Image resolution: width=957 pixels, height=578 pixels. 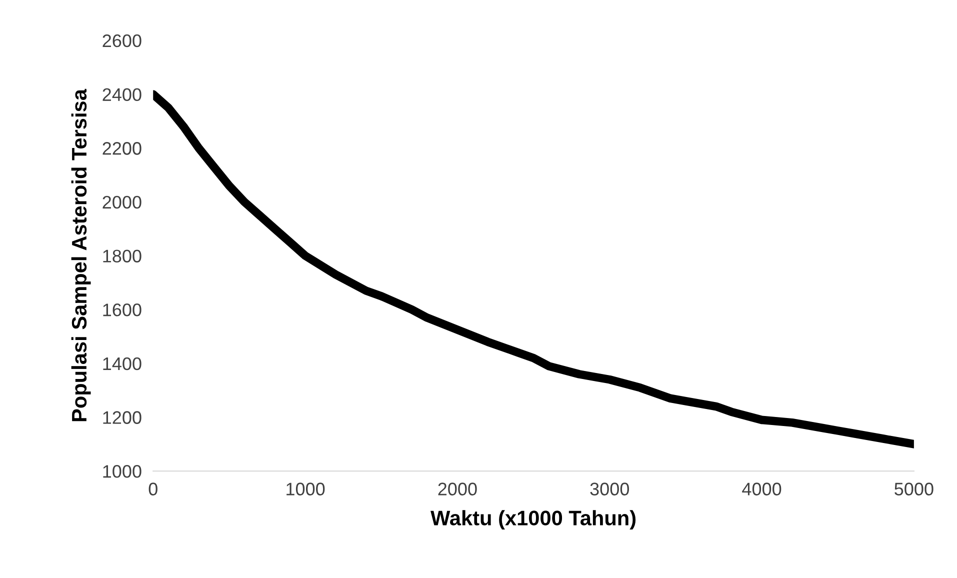 I want to click on y-tick-label: 2600, so click(x=122, y=41).